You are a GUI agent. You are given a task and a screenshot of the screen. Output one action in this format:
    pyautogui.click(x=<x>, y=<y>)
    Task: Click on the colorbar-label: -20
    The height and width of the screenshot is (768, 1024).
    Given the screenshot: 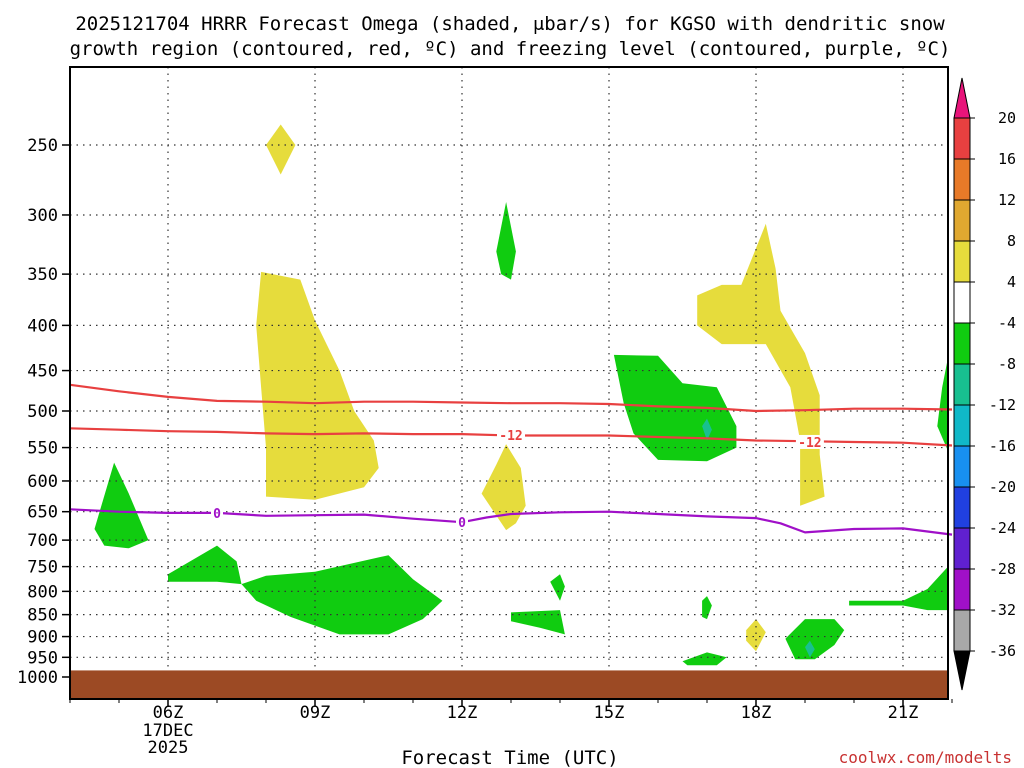 What is the action you would take?
    pyautogui.click(x=1002, y=487)
    